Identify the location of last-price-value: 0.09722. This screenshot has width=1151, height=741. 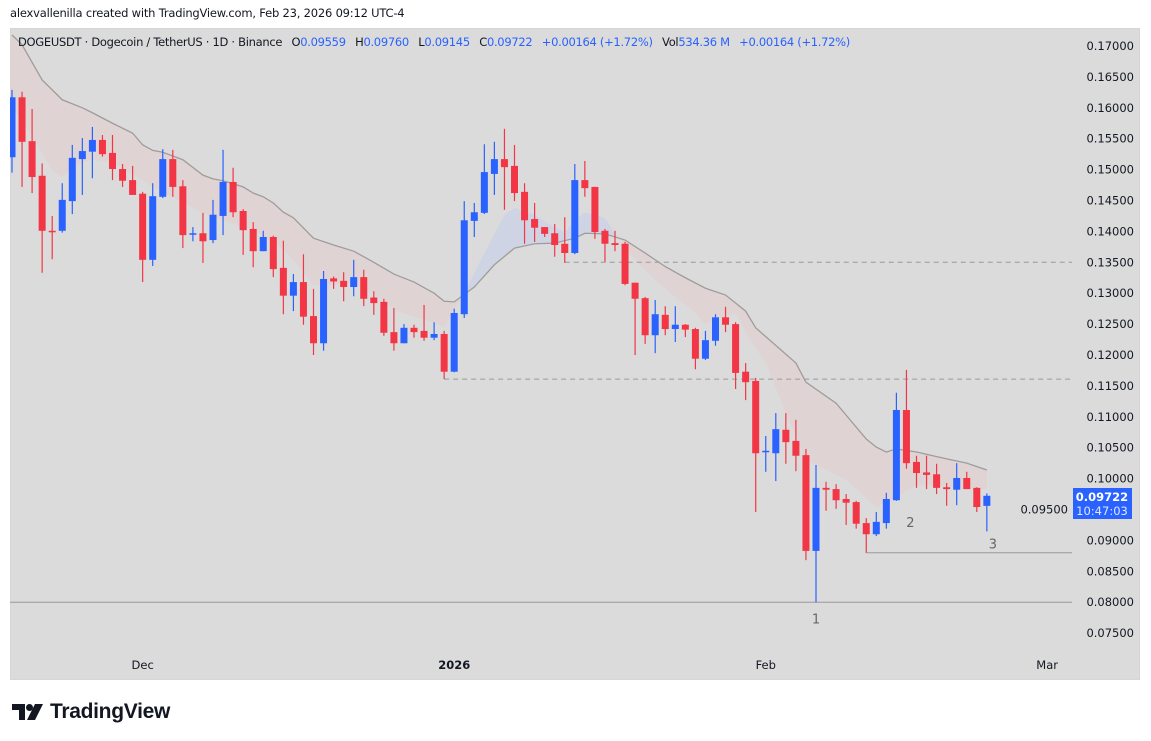
(1102, 497).